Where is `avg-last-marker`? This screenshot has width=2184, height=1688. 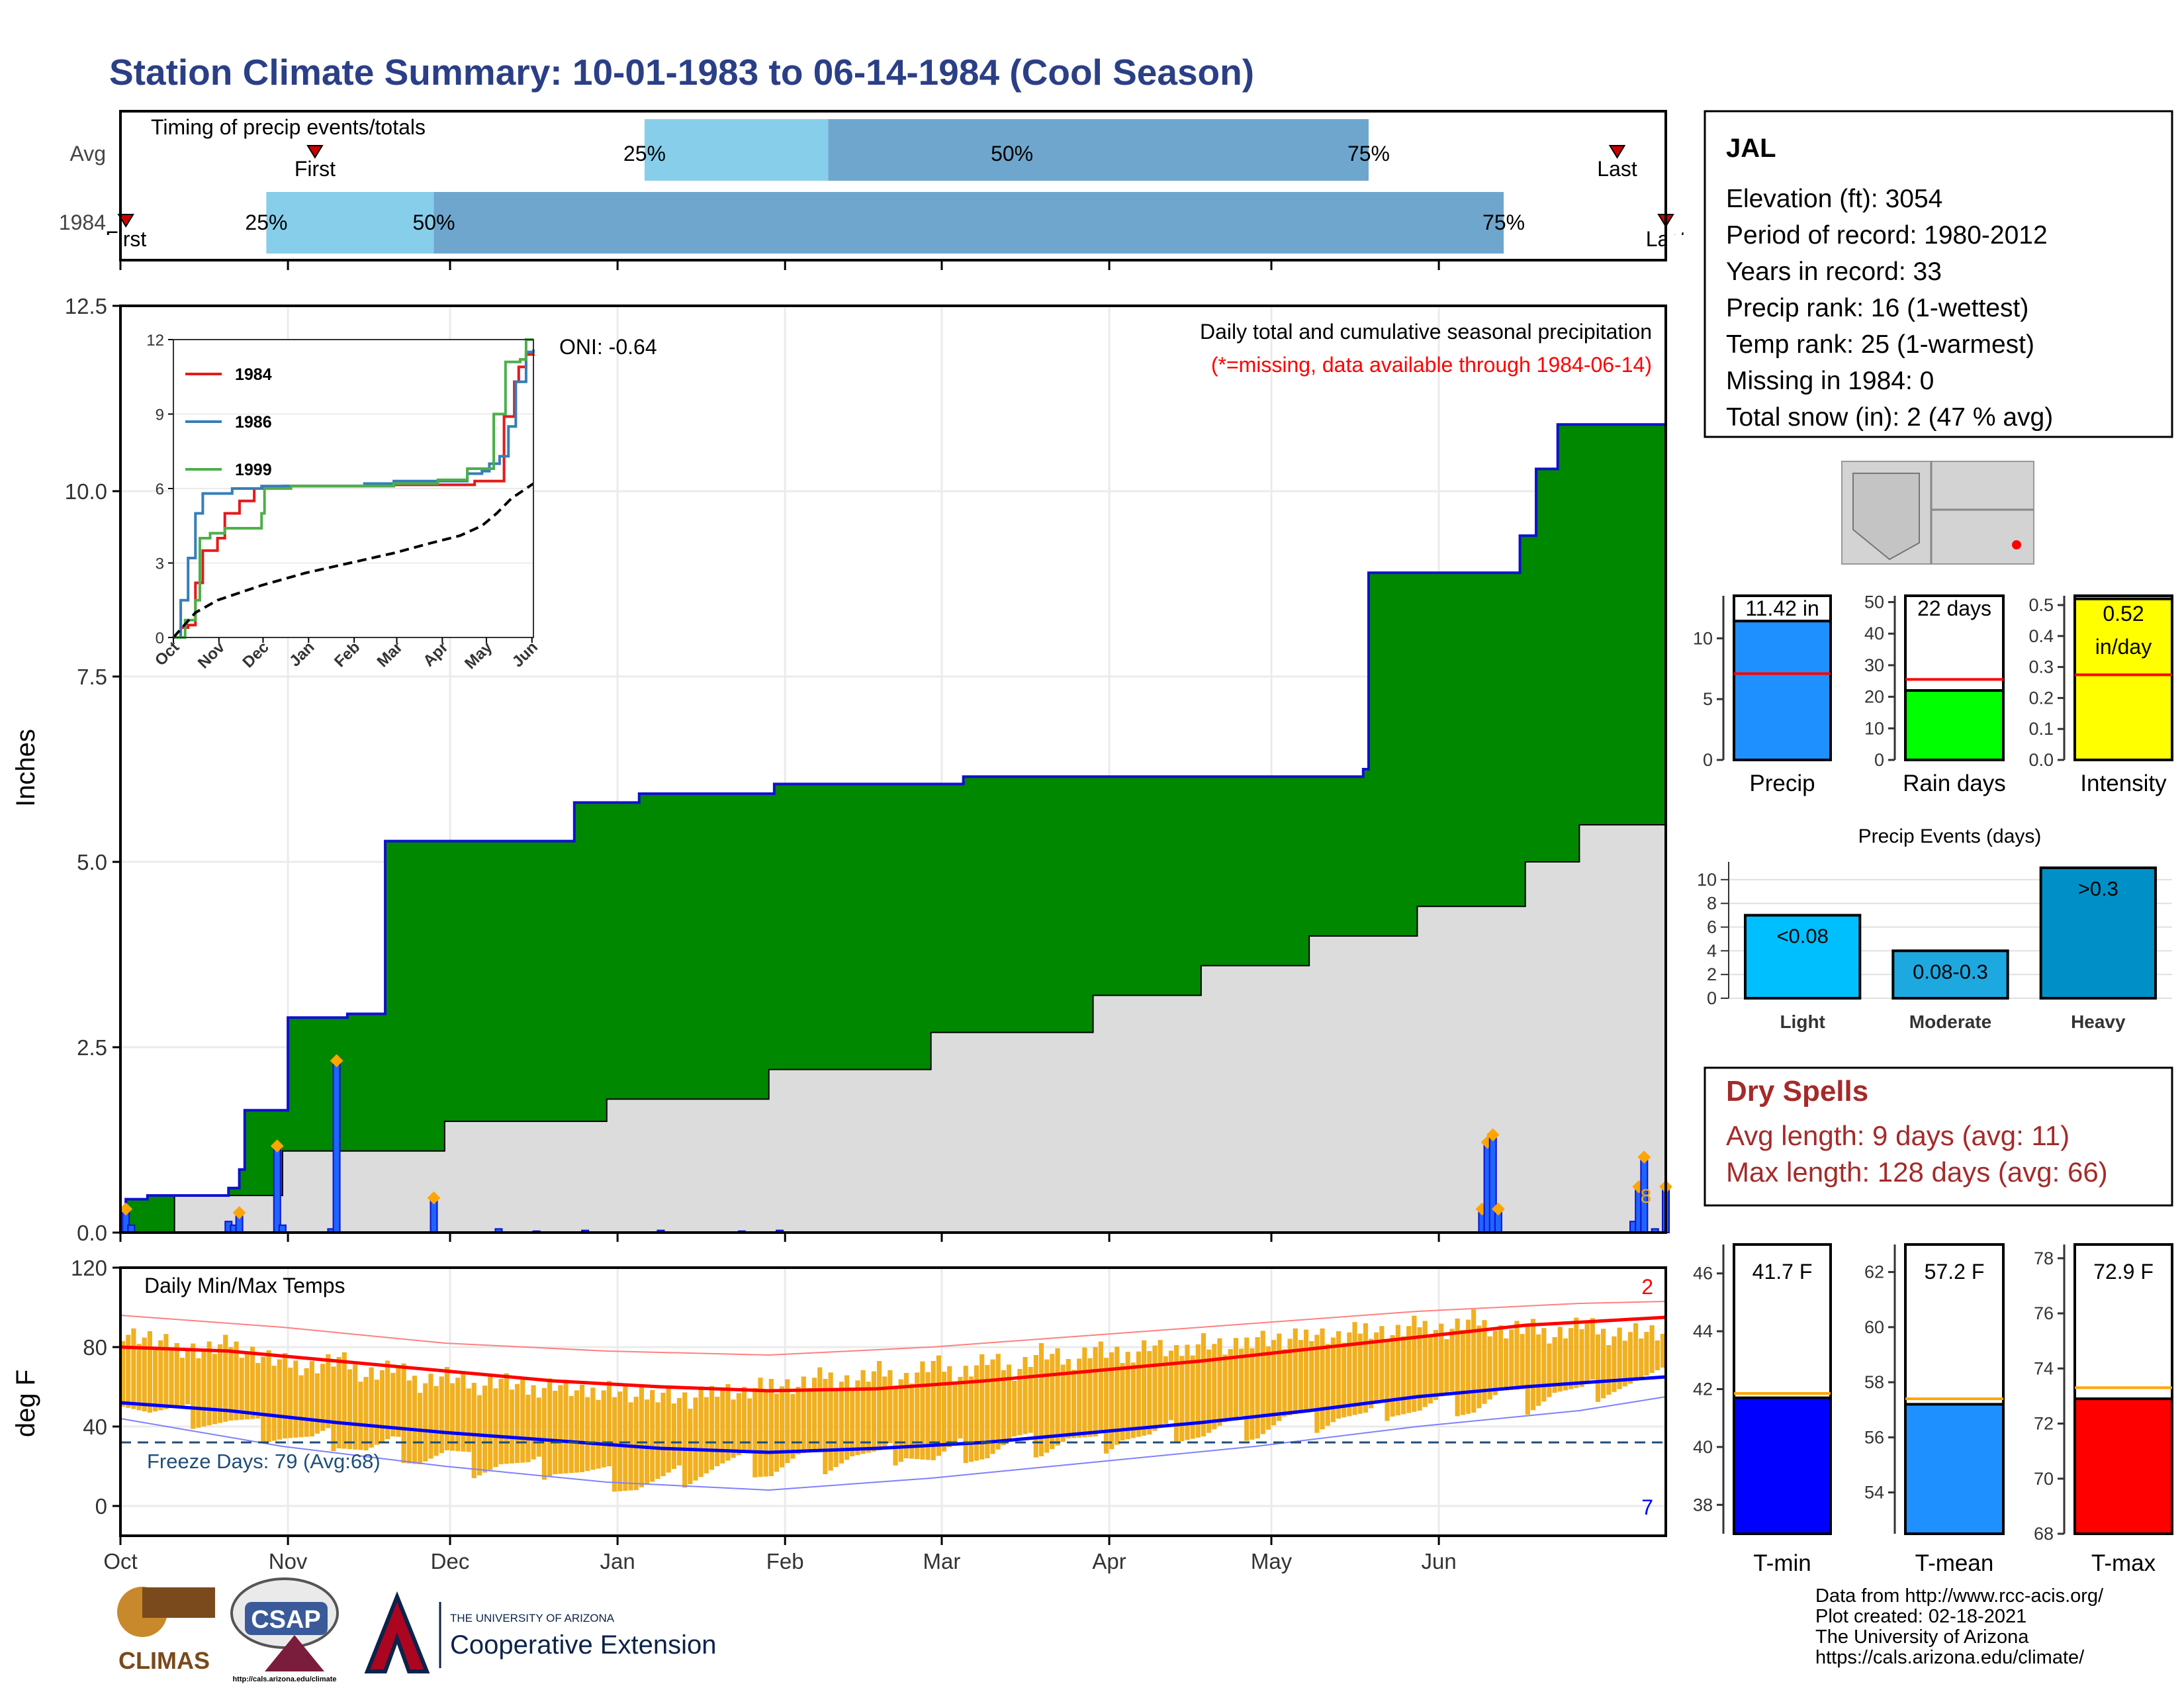
avg-last-marker is located at coordinates (1617, 152).